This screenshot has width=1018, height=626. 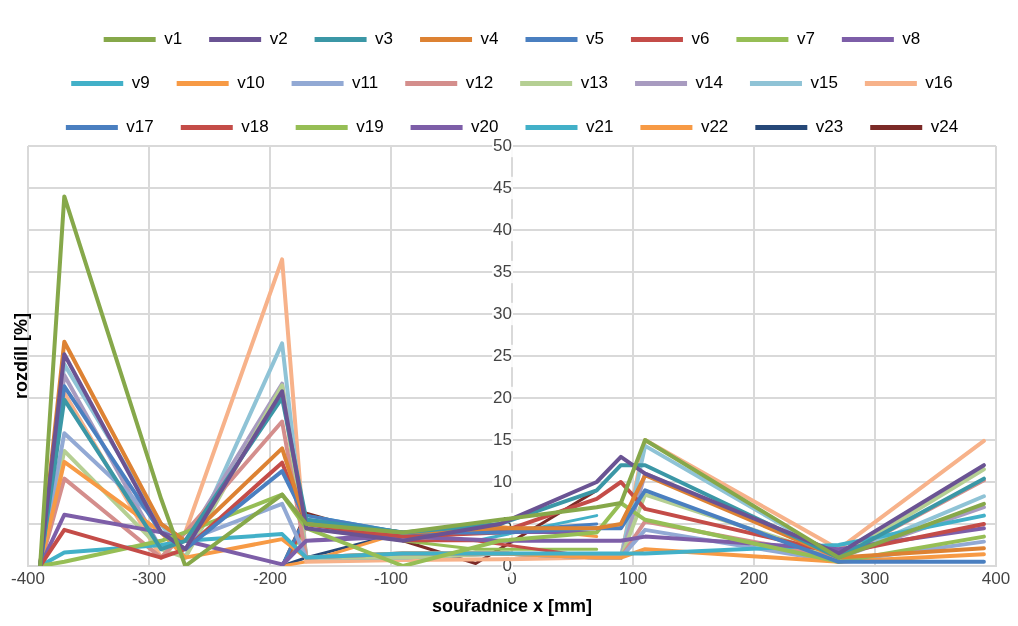 What do you see at coordinates (944, 127) in the screenshot?
I see `legend-label: v24` at bounding box center [944, 127].